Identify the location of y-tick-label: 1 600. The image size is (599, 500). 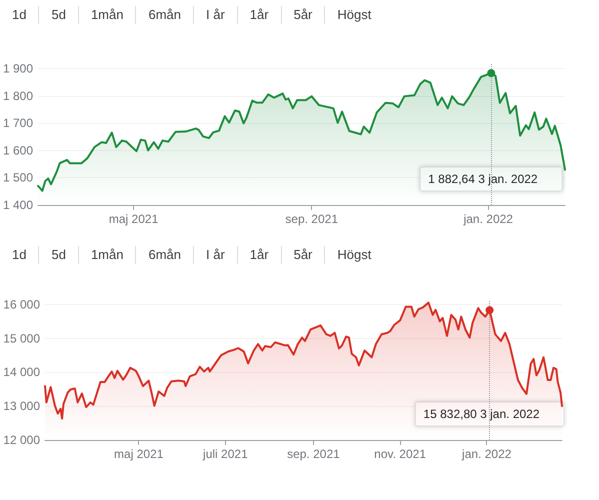
(18, 150).